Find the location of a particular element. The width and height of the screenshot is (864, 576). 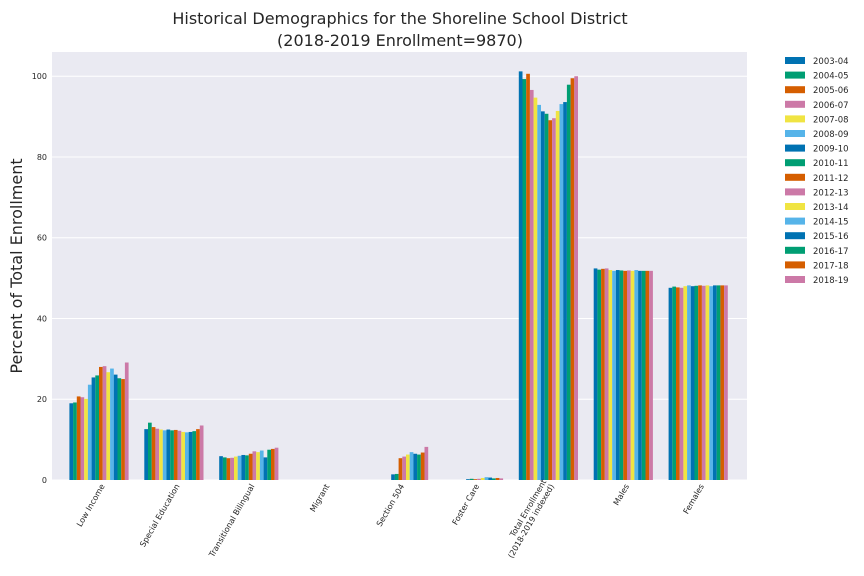

legend-label: 2003-04 is located at coordinates (831, 62).